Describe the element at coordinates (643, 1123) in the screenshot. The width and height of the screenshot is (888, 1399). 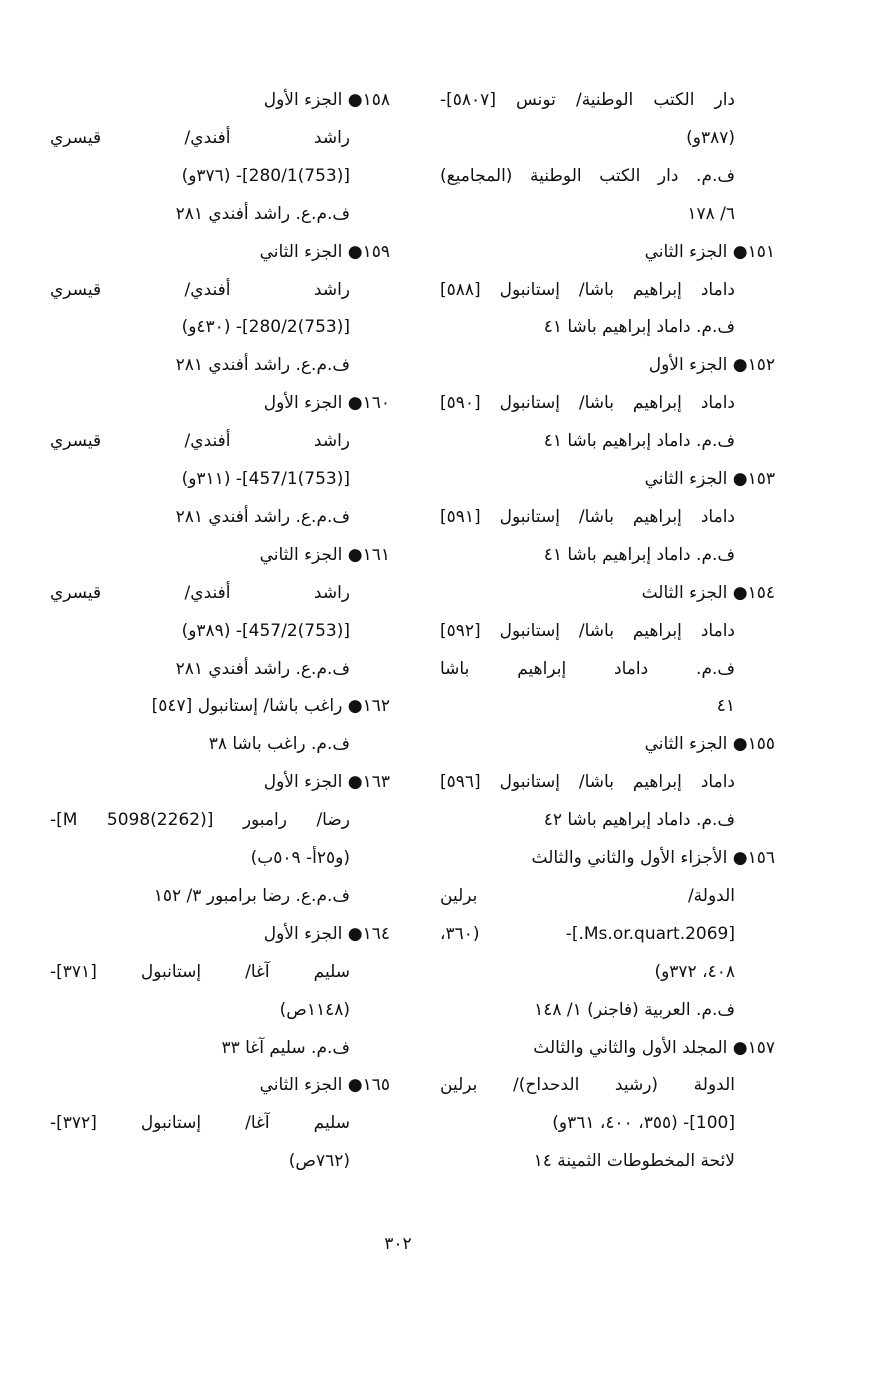
I see `entry-line: [100]- (٣٥٥، ٤٠٠، ٣٦١و)` at that location.